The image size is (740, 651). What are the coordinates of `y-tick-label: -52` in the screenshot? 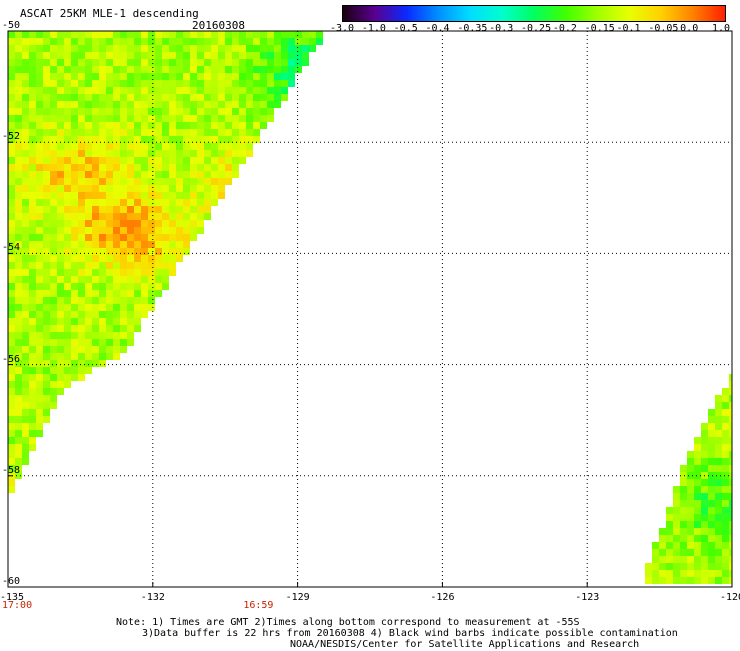 It's located at (11, 137).